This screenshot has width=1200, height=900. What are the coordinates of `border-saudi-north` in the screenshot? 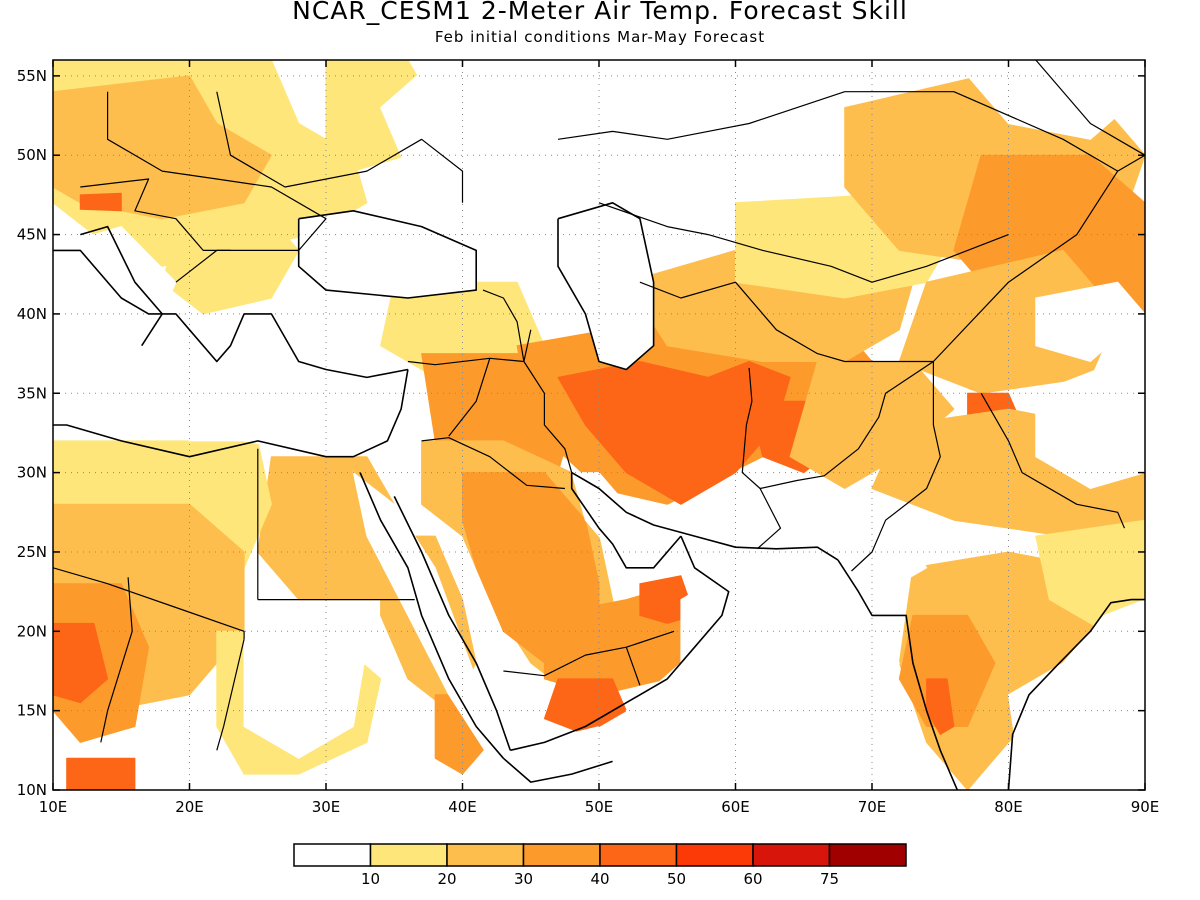 It's located at (493, 463).